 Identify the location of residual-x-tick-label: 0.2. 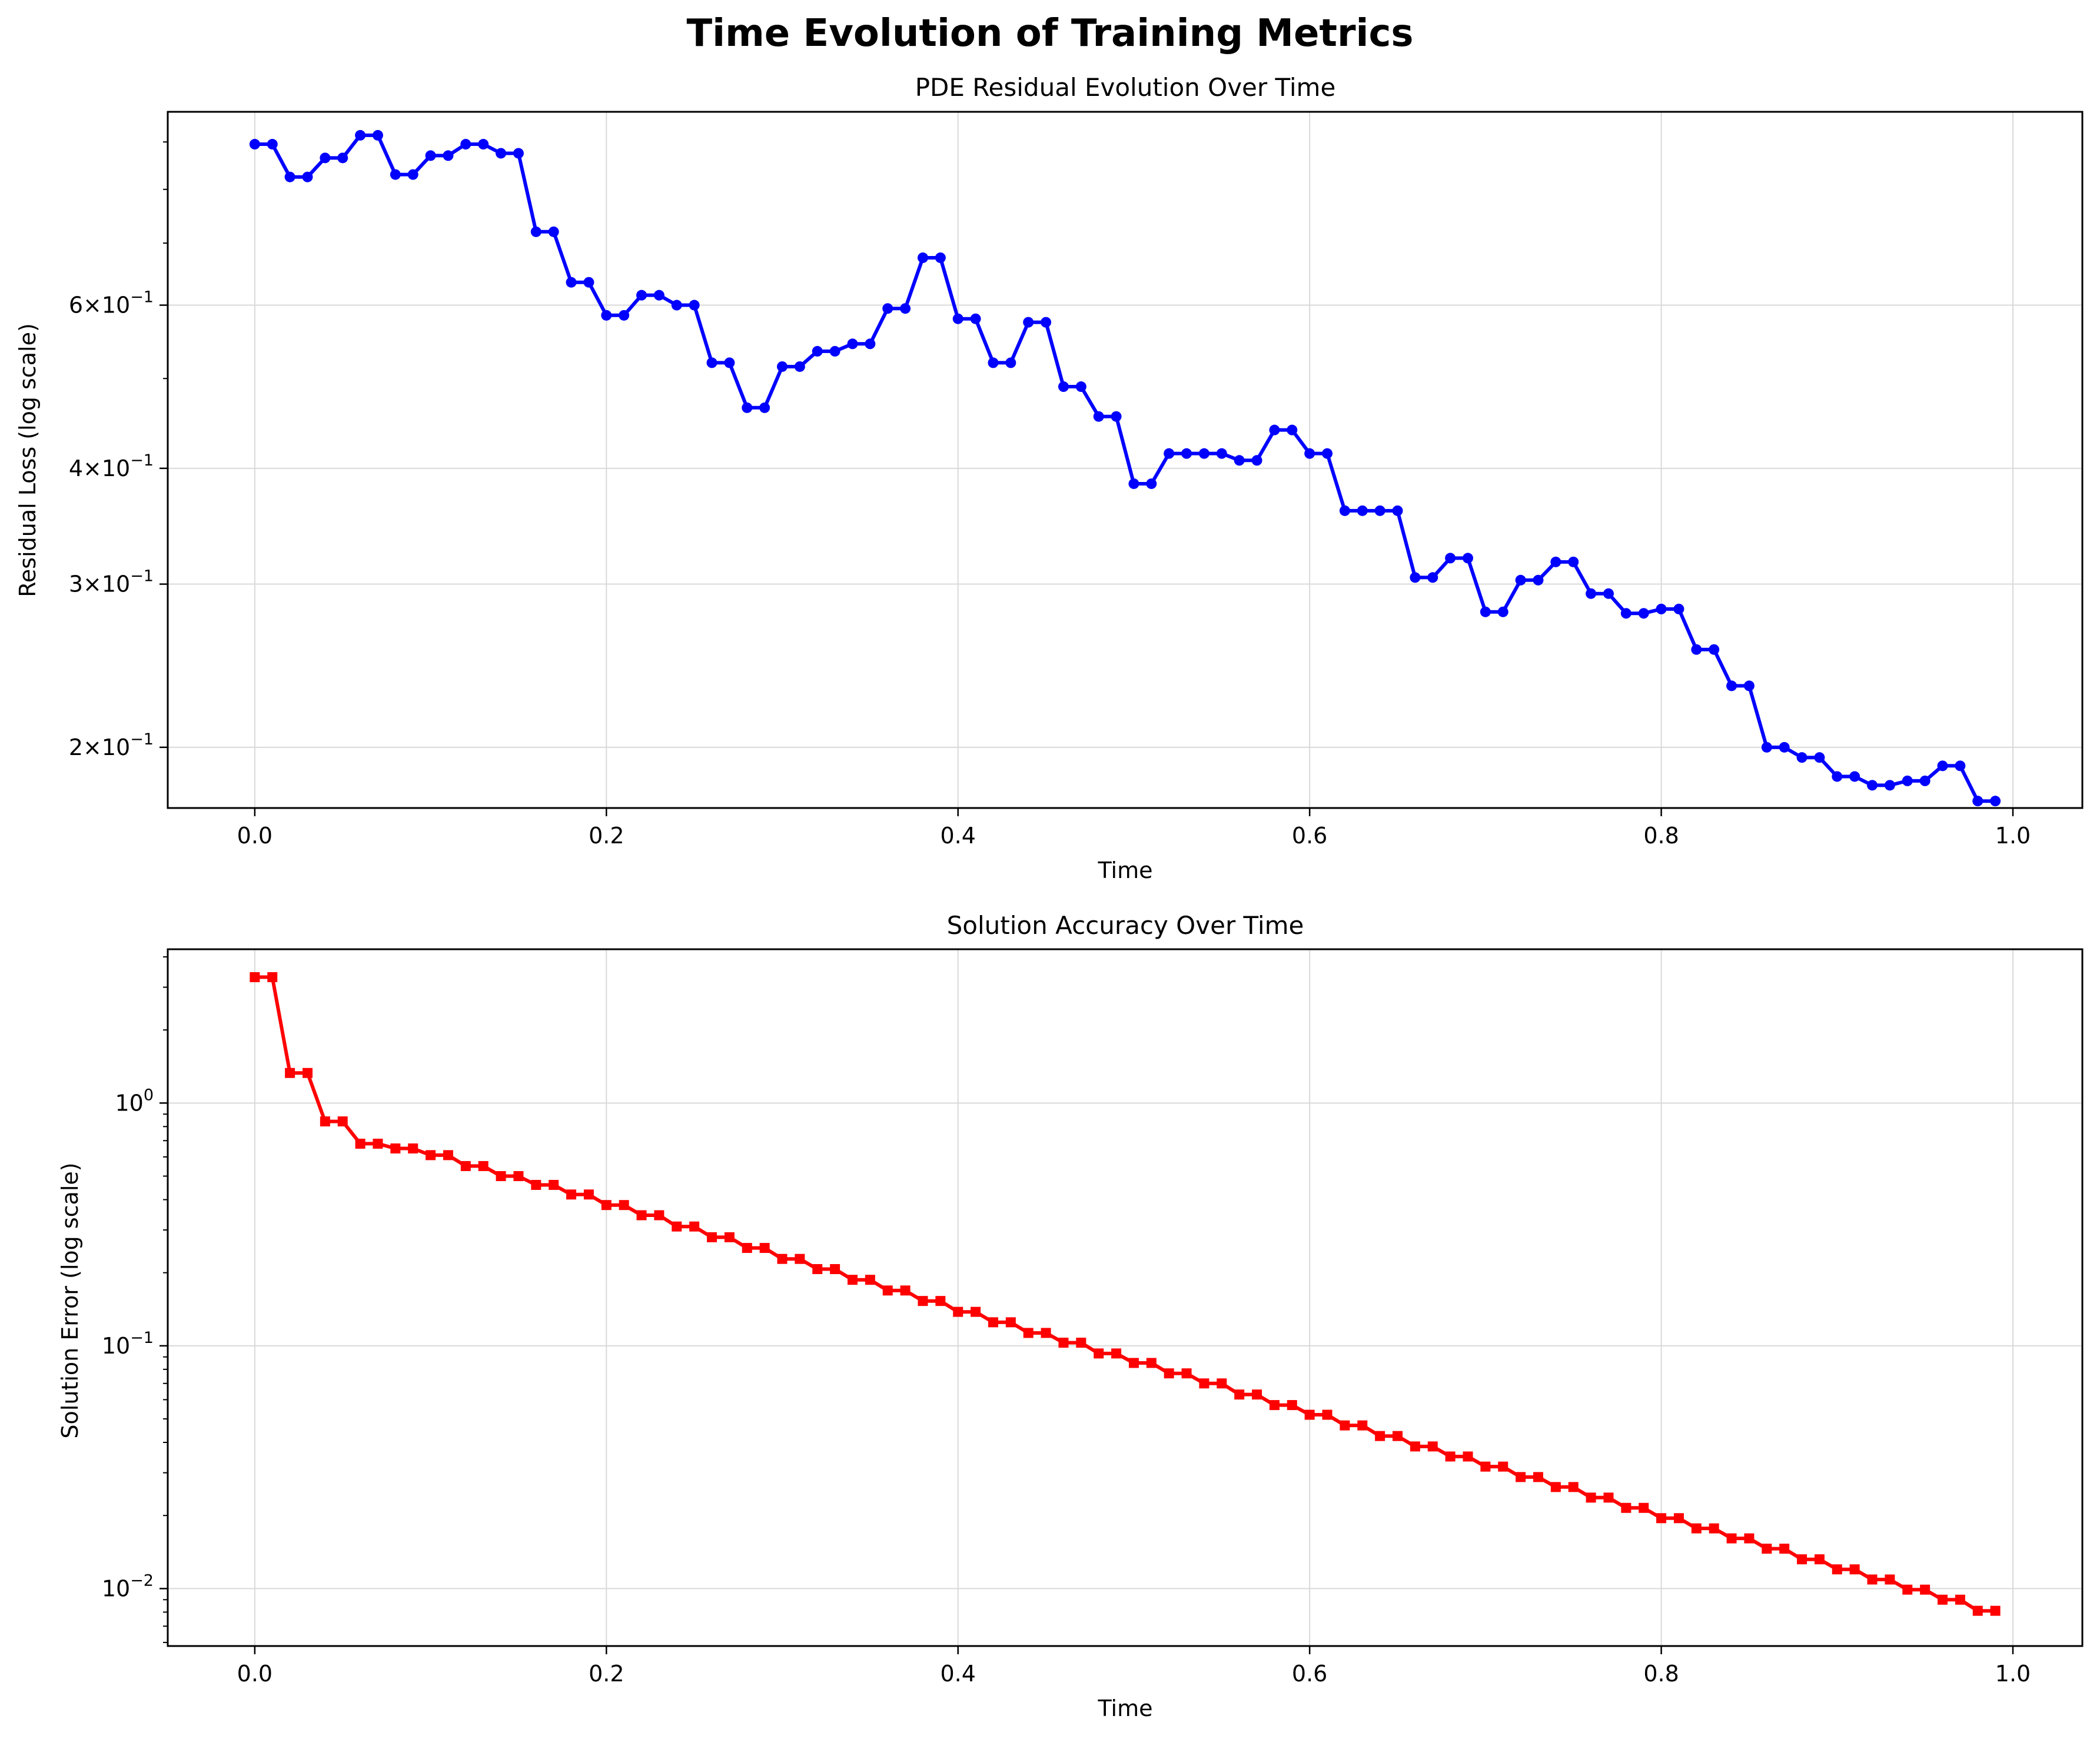
(606, 836).